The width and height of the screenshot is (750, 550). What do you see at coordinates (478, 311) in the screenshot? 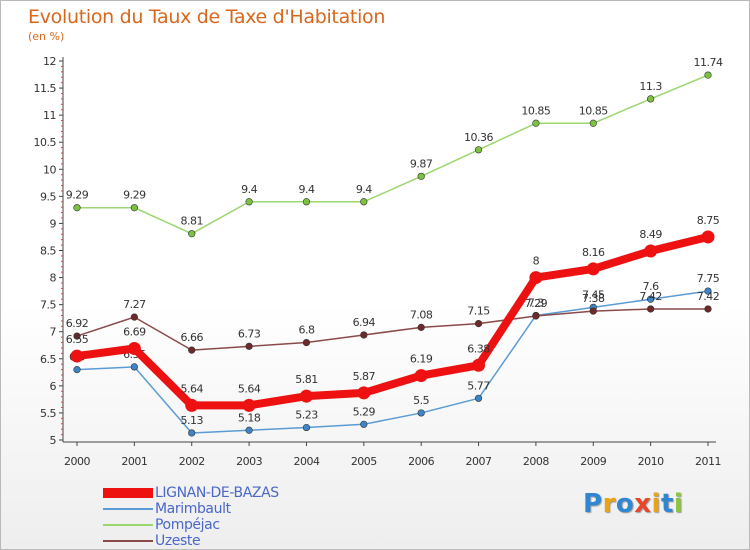
I see `data-label-uzeste: 7.15` at bounding box center [478, 311].